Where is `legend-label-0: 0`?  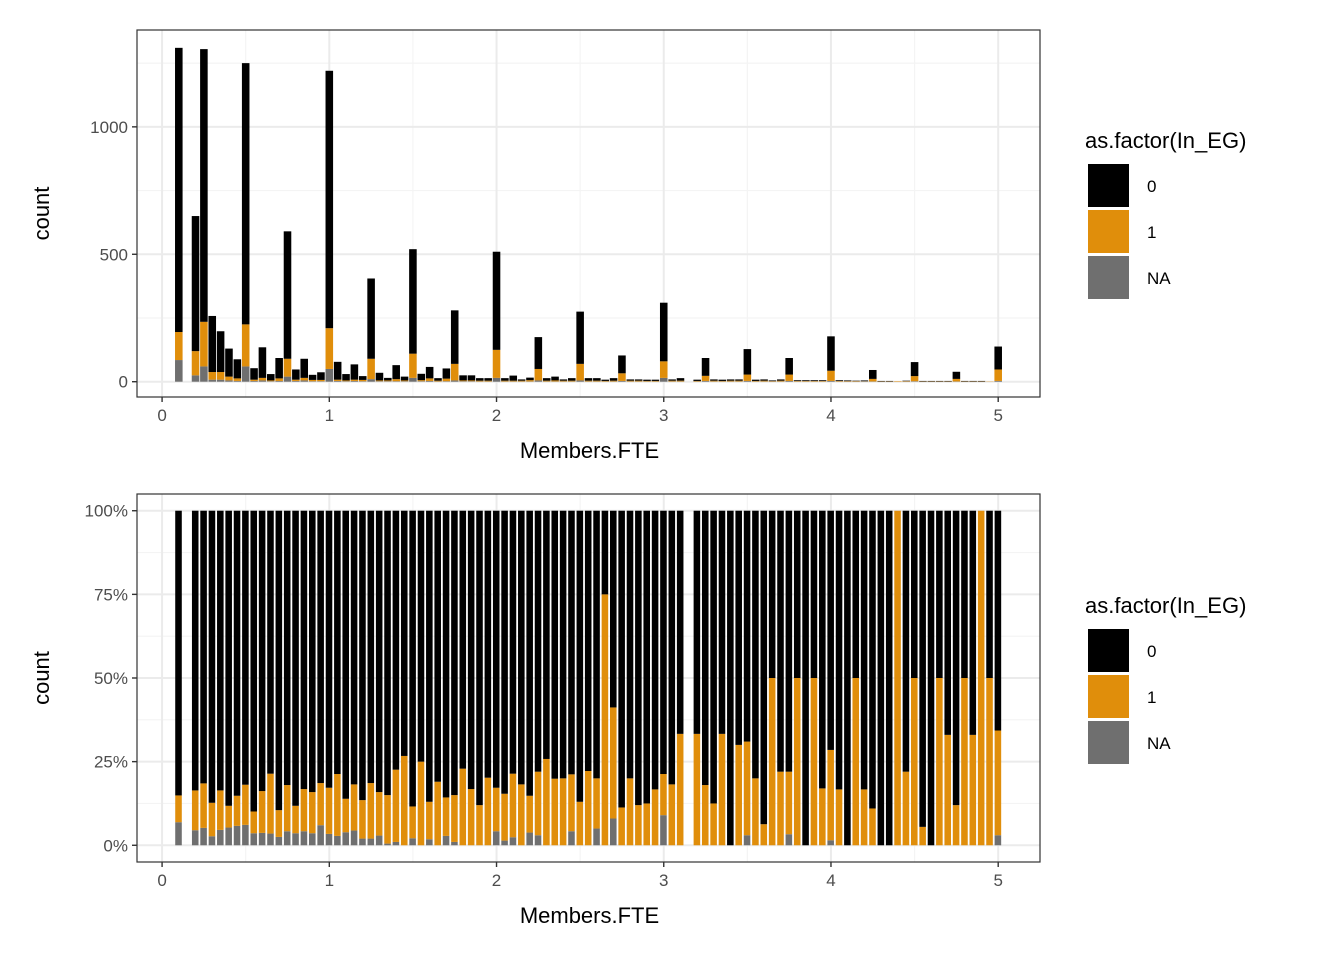
legend-label-0: 0 is located at coordinates (1151, 651).